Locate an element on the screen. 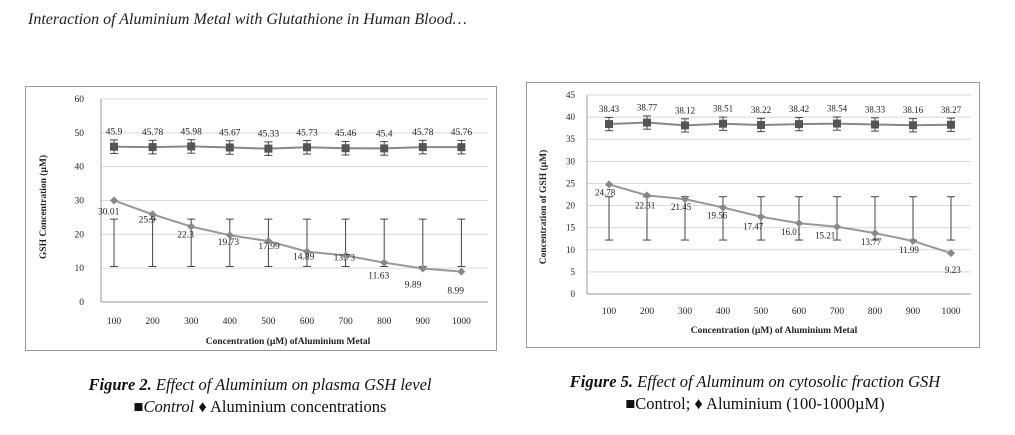  control-data-label: 45.4 is located at coordinates (384, 134).